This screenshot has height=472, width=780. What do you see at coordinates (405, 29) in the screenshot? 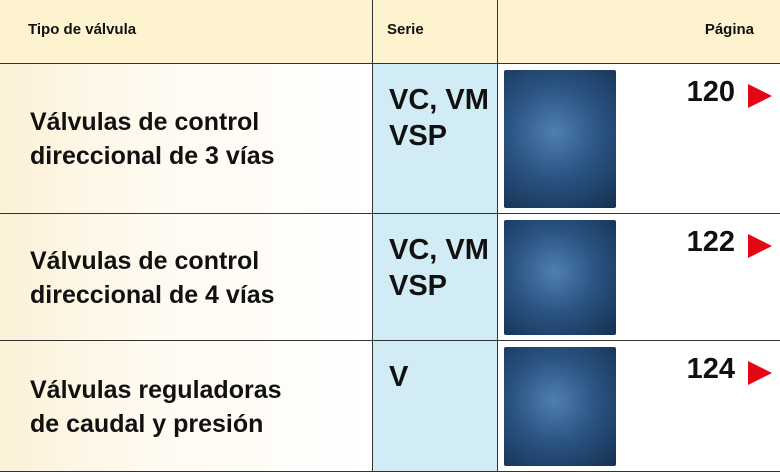
I see `header-series: Serie` at bounding box center [405, 29].